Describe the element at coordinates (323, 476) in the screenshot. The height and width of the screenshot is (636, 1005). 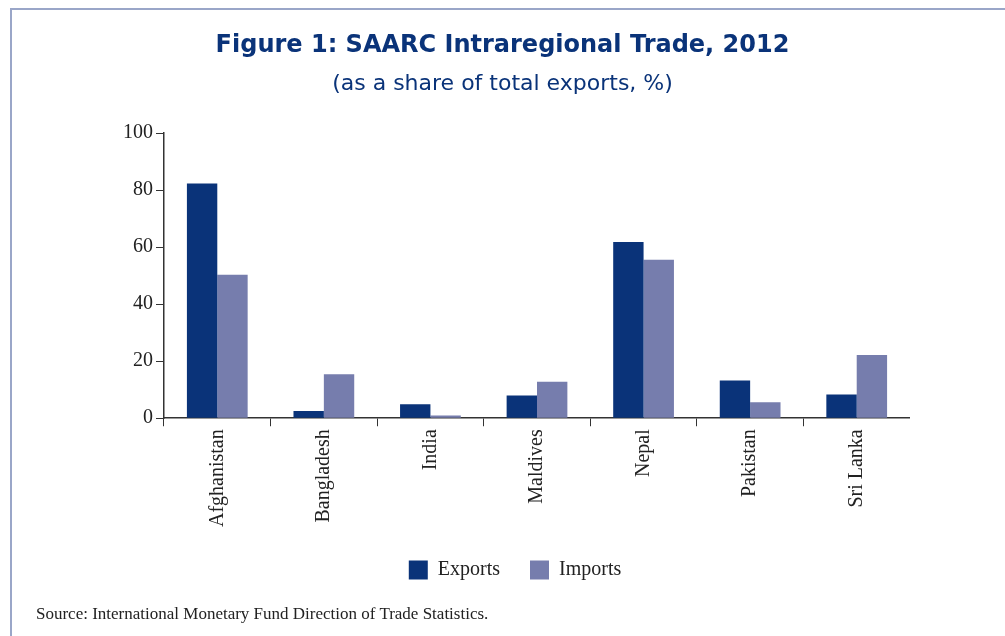
I see `x-tick-label: Bangladesh` at that location.